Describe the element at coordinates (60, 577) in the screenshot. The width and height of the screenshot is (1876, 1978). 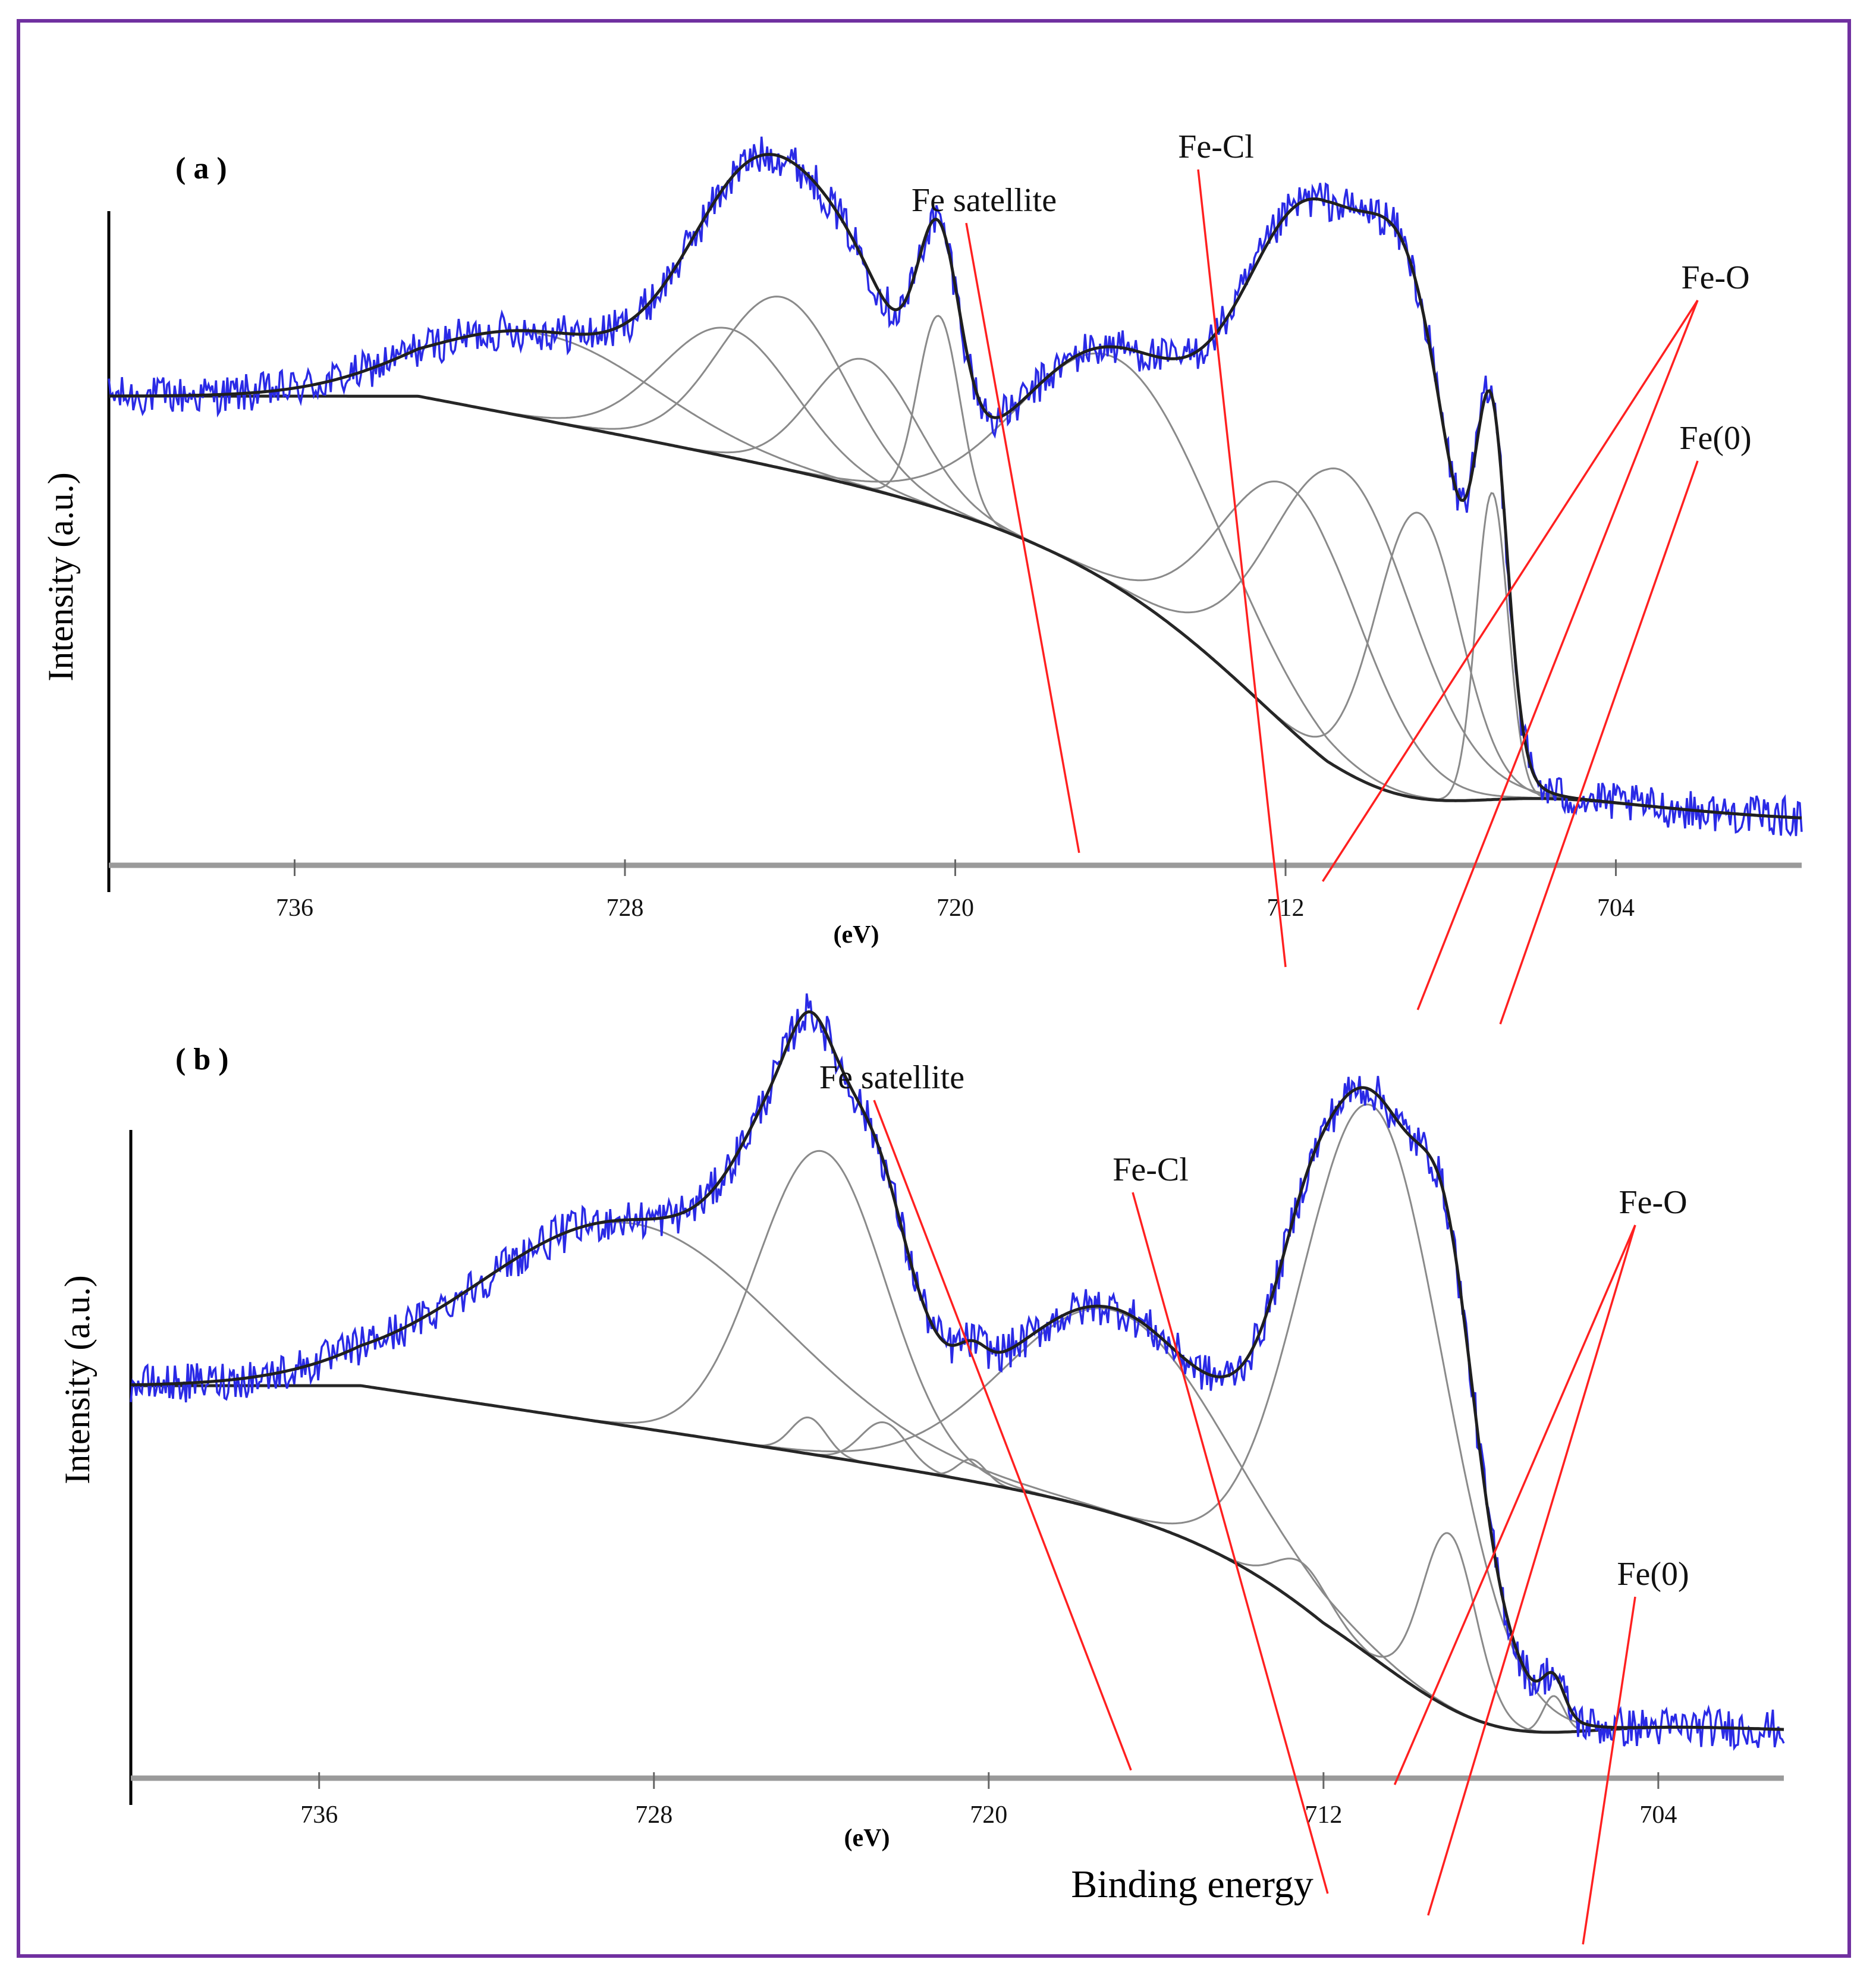
I see `y-axis-label-a: Intensity (a.u.)` at that location.